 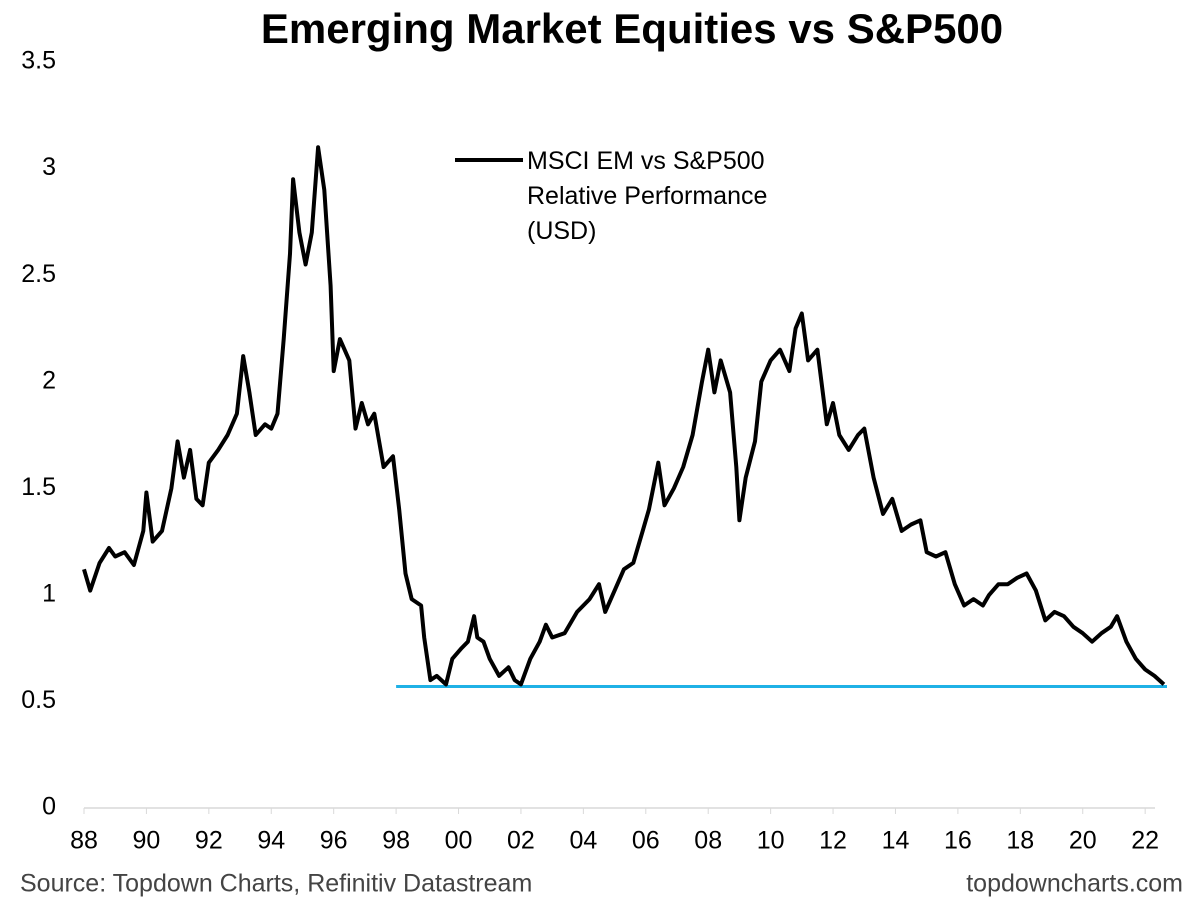 What do you see at coordinates (958, 841) in the screenshot?
I see `x-tick-label: 16` at bounding box center [958, 841].